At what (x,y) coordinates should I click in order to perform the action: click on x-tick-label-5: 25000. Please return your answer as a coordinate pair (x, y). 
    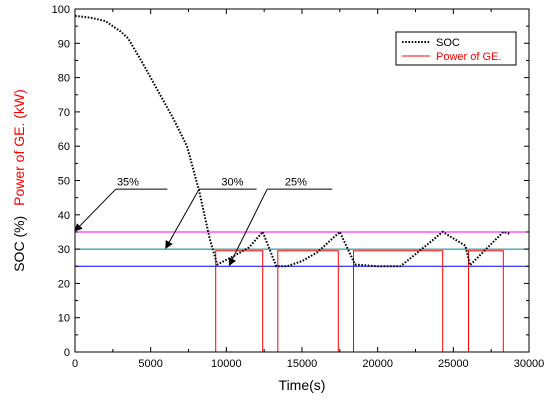
    Looking at the image, I should click on (453, 364).